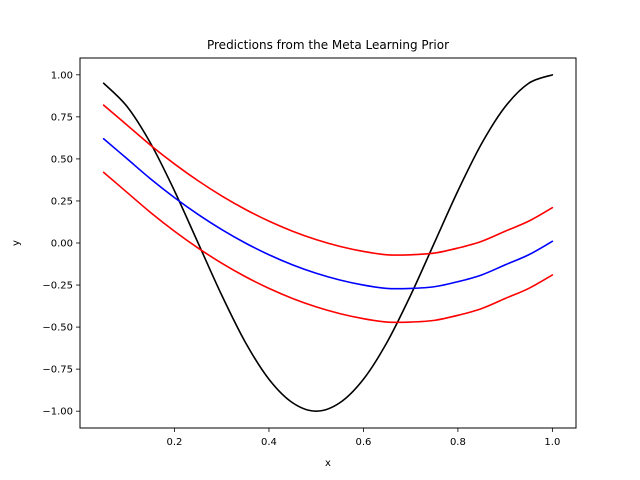  What do you see at coordinates (328, 45) in the screenshot?
I see `chart-title: Predictions from the Meta Learning Prior` at bounding box center [328, 45].